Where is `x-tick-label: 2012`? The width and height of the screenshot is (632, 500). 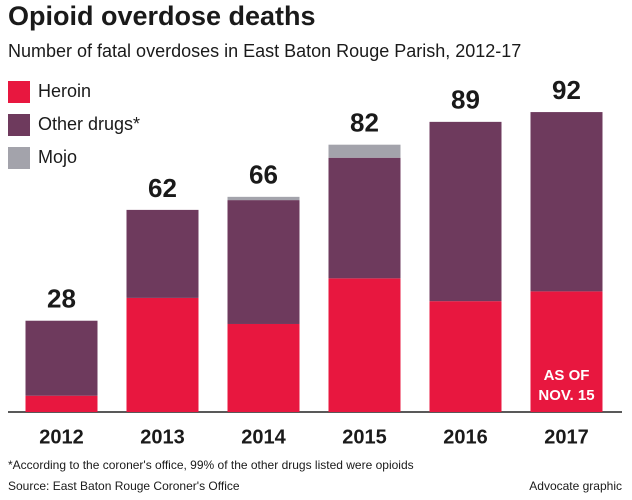 x-tick-label: 2012 is located at coordinates (61, 437).